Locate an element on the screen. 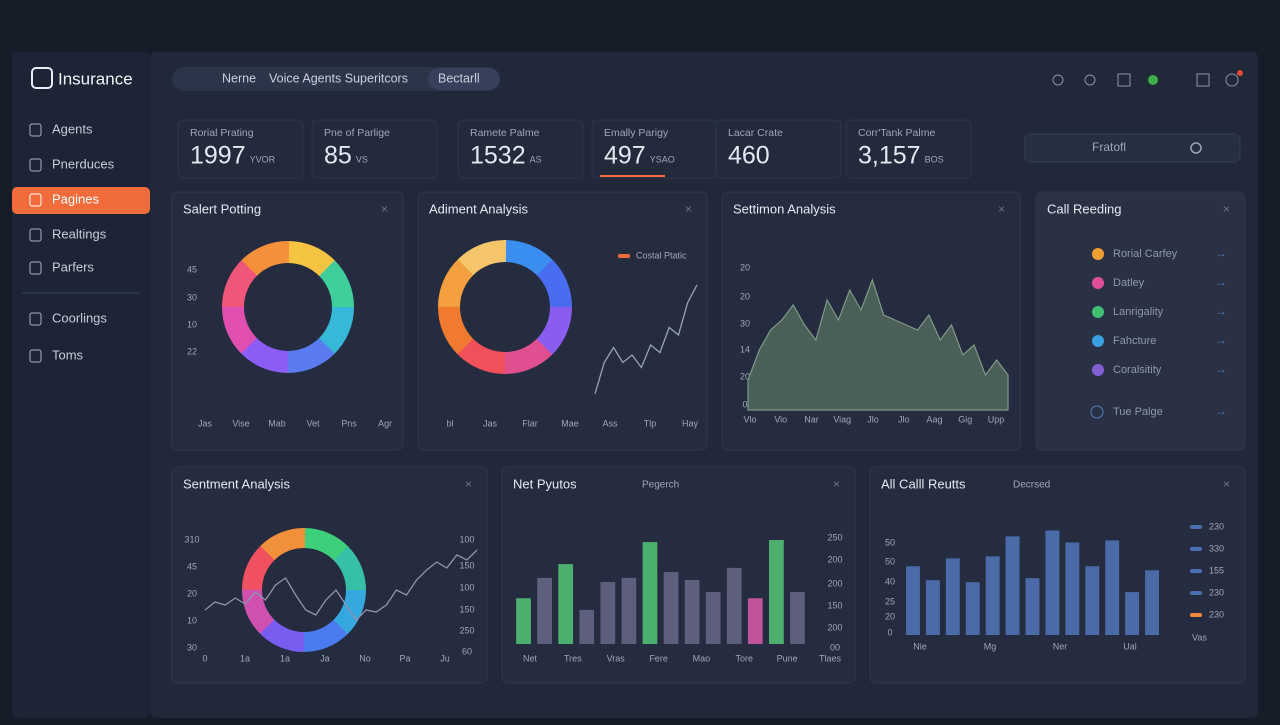 This screenshot has width=1280, height=725. x-tick-label: Vras is located at coordinates (616, 658).